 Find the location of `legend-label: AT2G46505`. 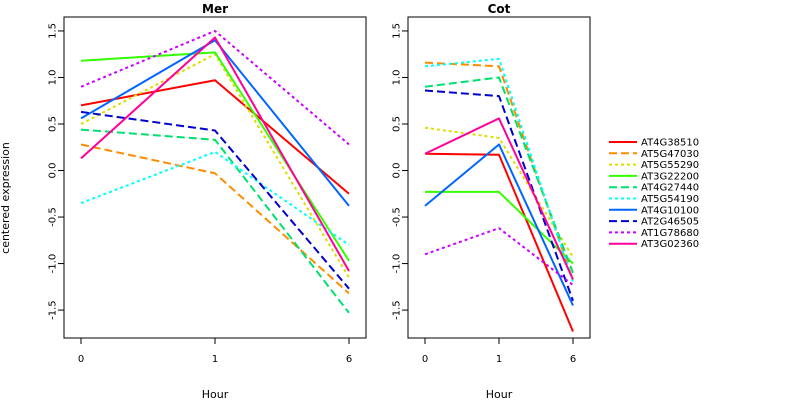

legend-label: AT2G46505 is located at coordinates (670, 222).